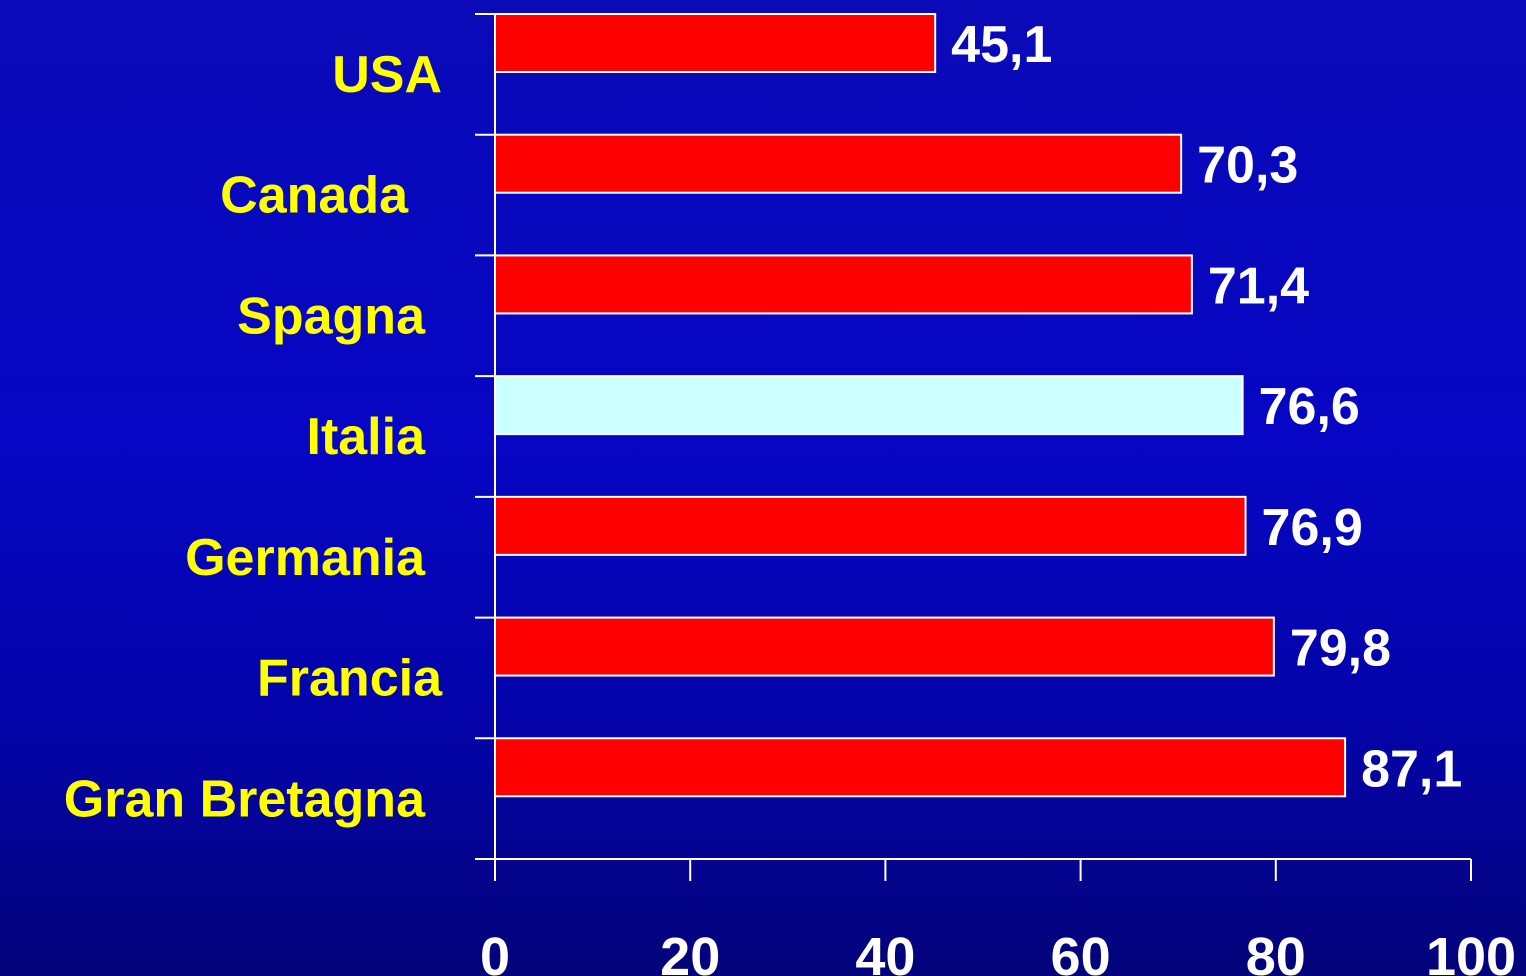 Image resolution: width=1526 pixels, height=976 pixels. I want to click on x-tick-label: 0, so click(495, 951).